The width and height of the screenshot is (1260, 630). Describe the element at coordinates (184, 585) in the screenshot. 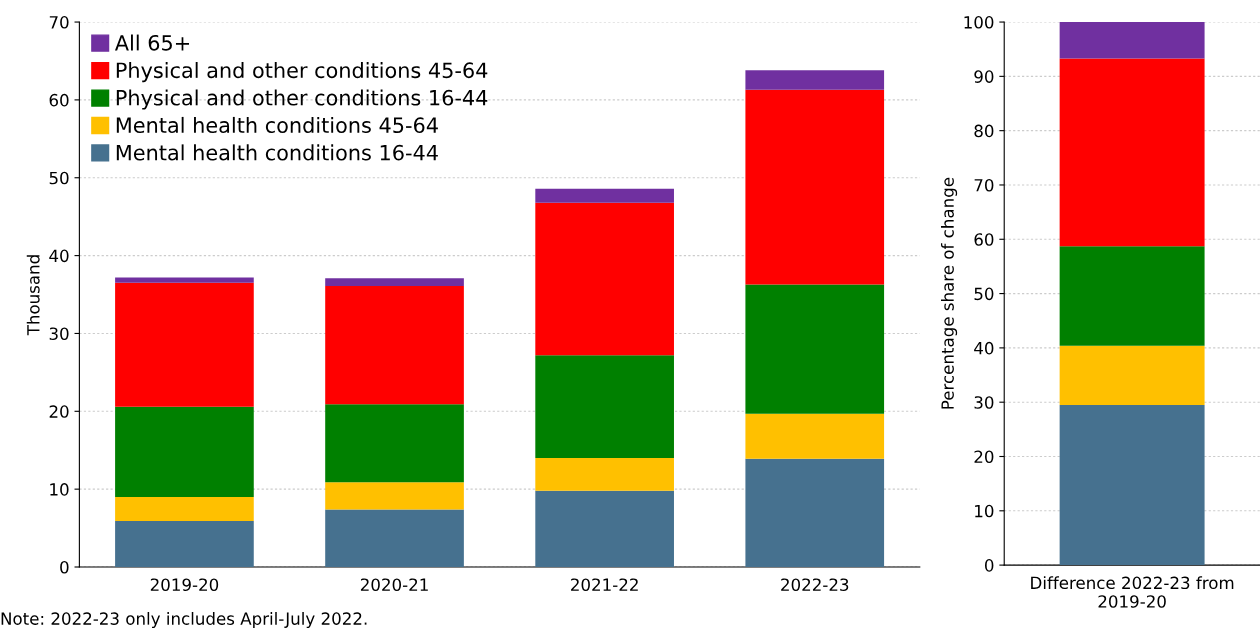

I see `x-tick-label: 2019-20` at that location.